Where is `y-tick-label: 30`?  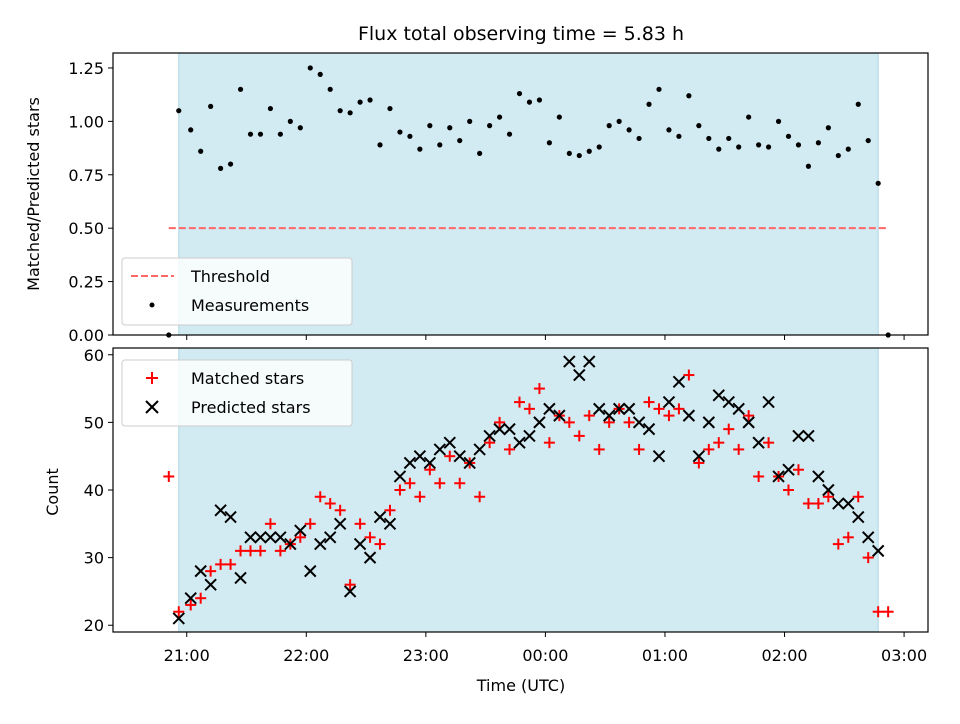 y-tick-label: 30 is located at coordinates (94, 558).